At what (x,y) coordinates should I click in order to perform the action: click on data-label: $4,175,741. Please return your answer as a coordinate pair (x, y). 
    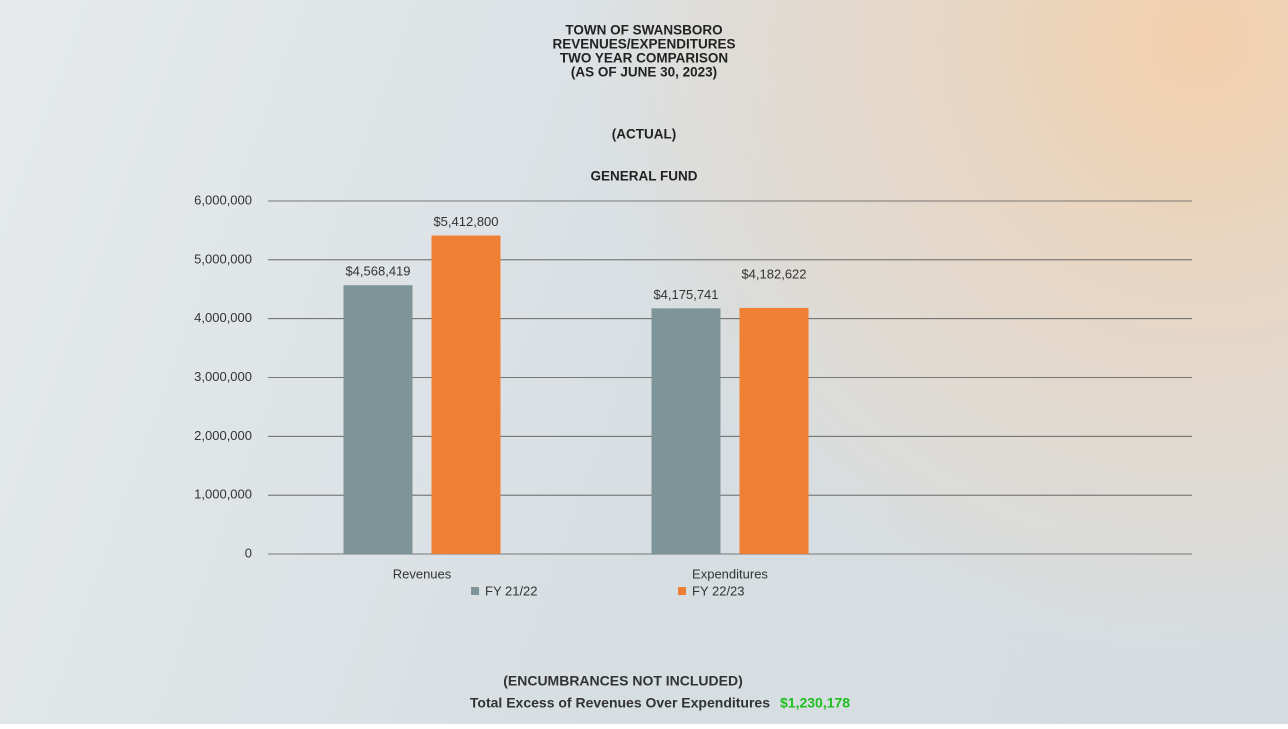
    Looking at the image, I should click on (685, 294).